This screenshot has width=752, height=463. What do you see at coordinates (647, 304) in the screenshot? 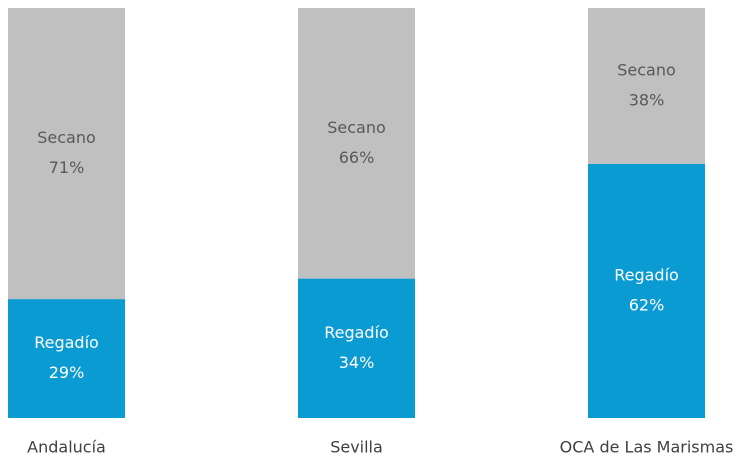
I see `segment-value: 62%` at bounding box center [647, 304].